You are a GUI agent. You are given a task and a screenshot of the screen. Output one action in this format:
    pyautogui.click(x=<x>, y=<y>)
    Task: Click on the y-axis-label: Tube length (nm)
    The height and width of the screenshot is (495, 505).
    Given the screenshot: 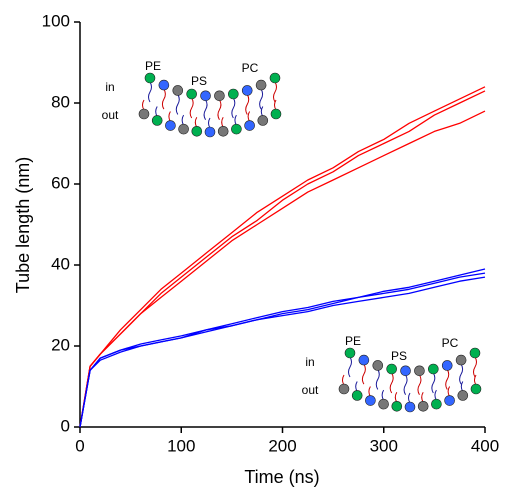 What is the action you would take?
    pyautogui.click(x=23, y=225)
    